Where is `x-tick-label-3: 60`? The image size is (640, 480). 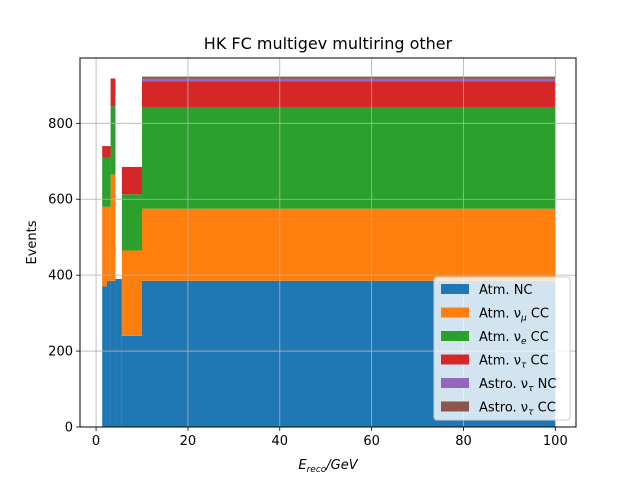
x-tick-label-3: 60 is located at coordinates (371, 441).